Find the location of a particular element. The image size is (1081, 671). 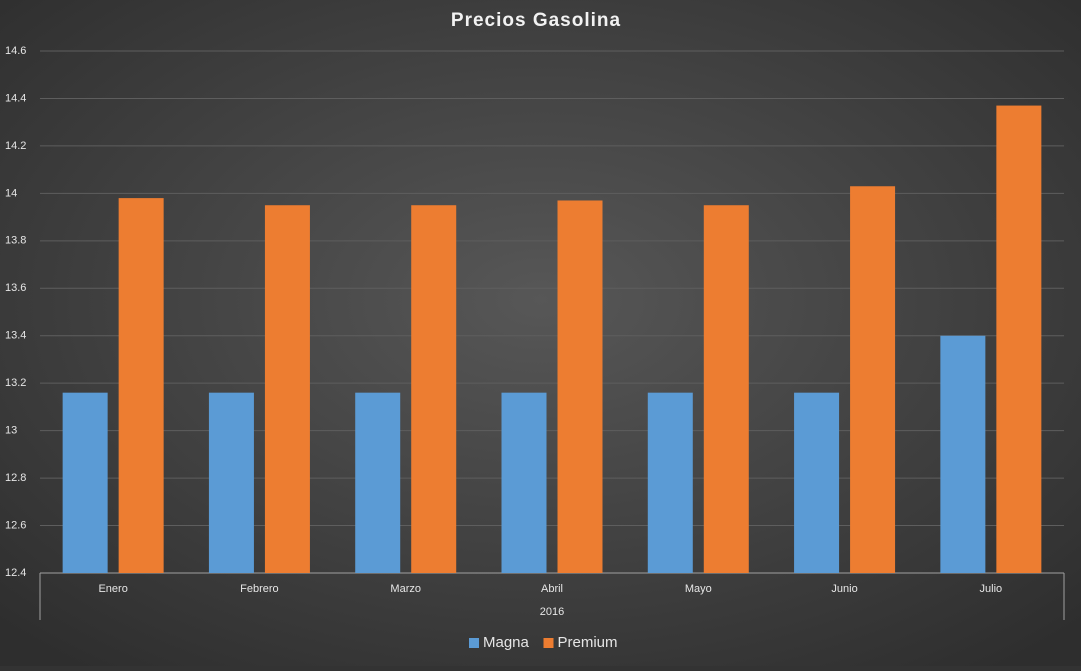

legend-label: Magna is located at coordinates (506, 642).